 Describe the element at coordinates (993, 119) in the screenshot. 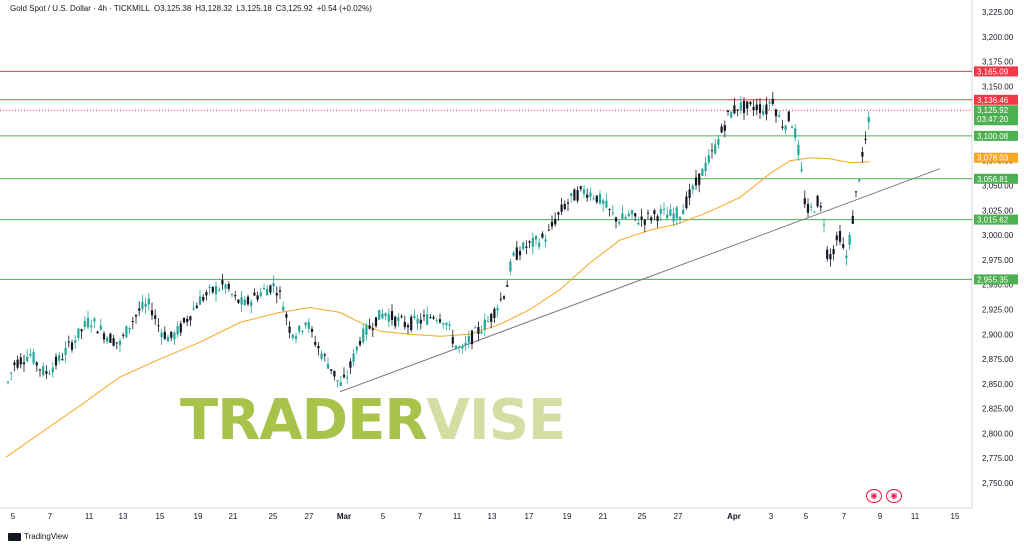

I see `countdown-label: 03:47:20` at that location.